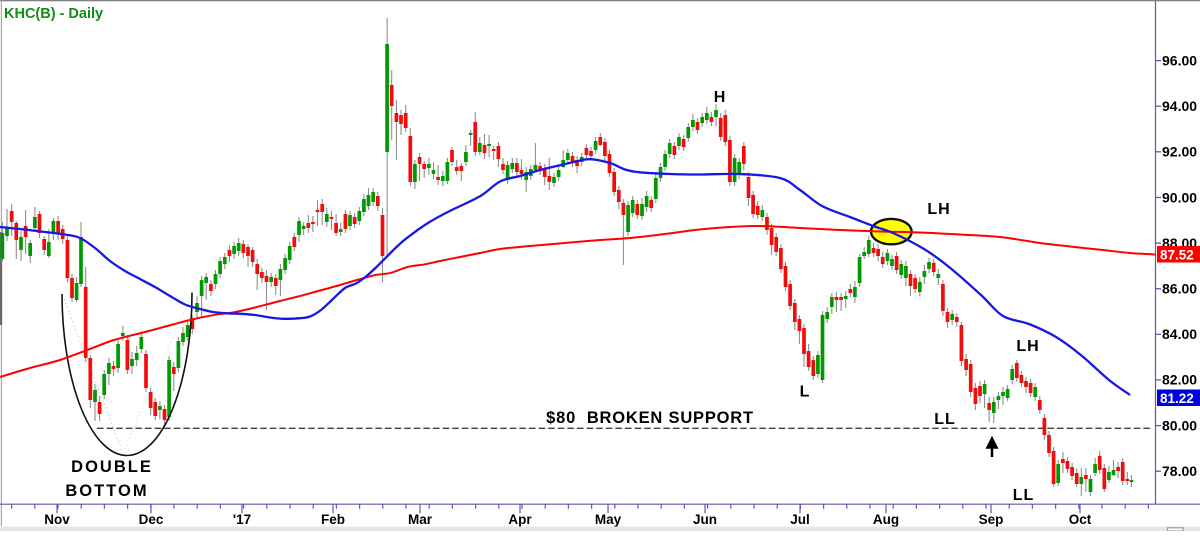 Image resolution: width=1200 pixels, height=536 pixels. Describe the element at coordinates (1179, 471) in the screenshot. I see `svg-text: 78.00` at that location.